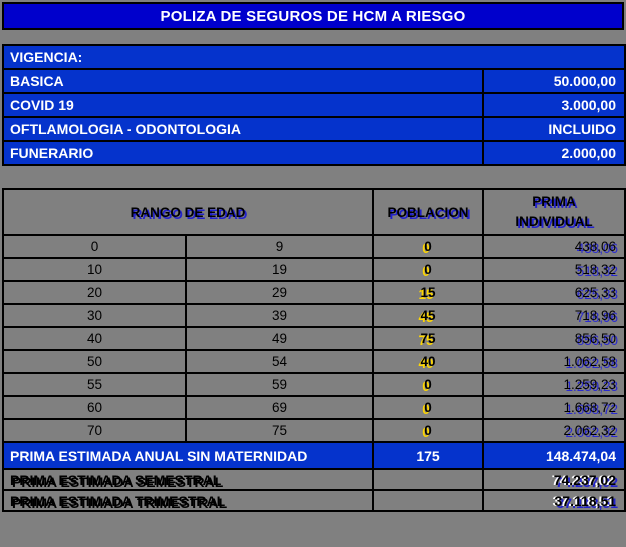  I want to click on coverage-row-covid: COVID 19 3.000,00, so click(314, 105).